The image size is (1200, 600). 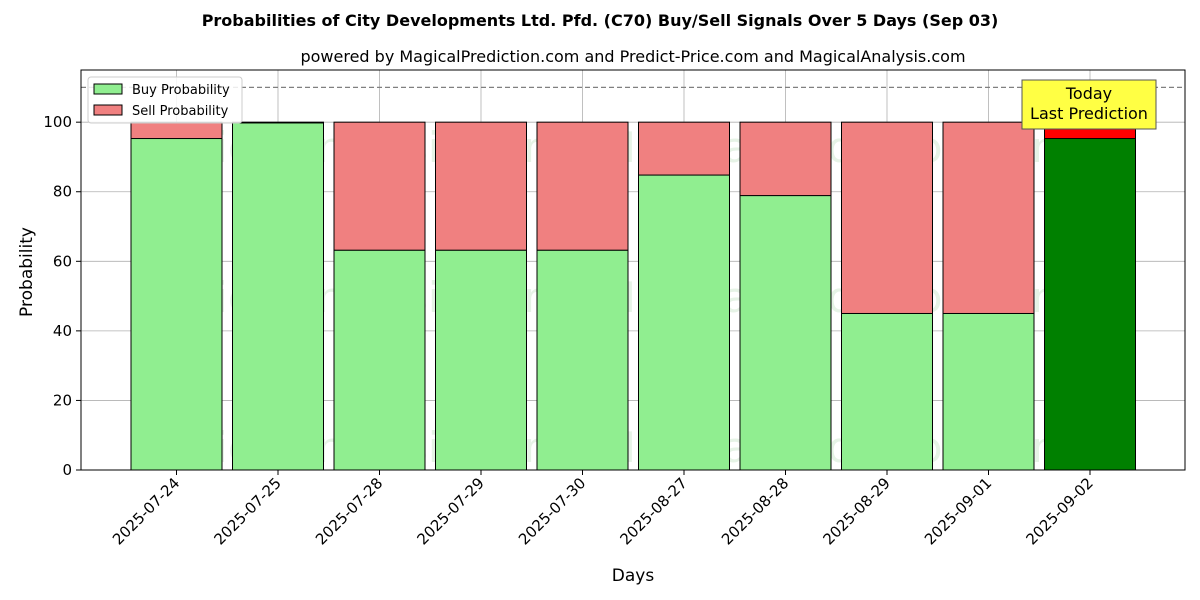 What do you see at coordinates (755, 511) in the screenshot?
I see `x-tick-label: 2025-08-28` at bounding box center [755, 511].